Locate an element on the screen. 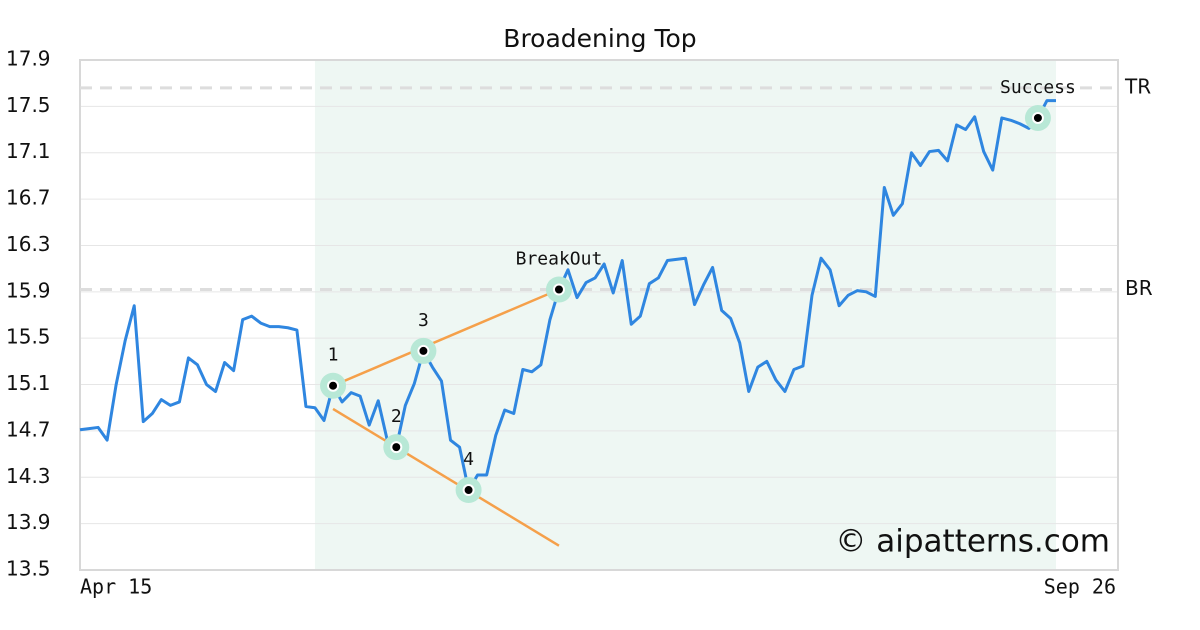 The image size is (1200, 630). y-tick-label: 16.7 is located at coordinates (28, 198).